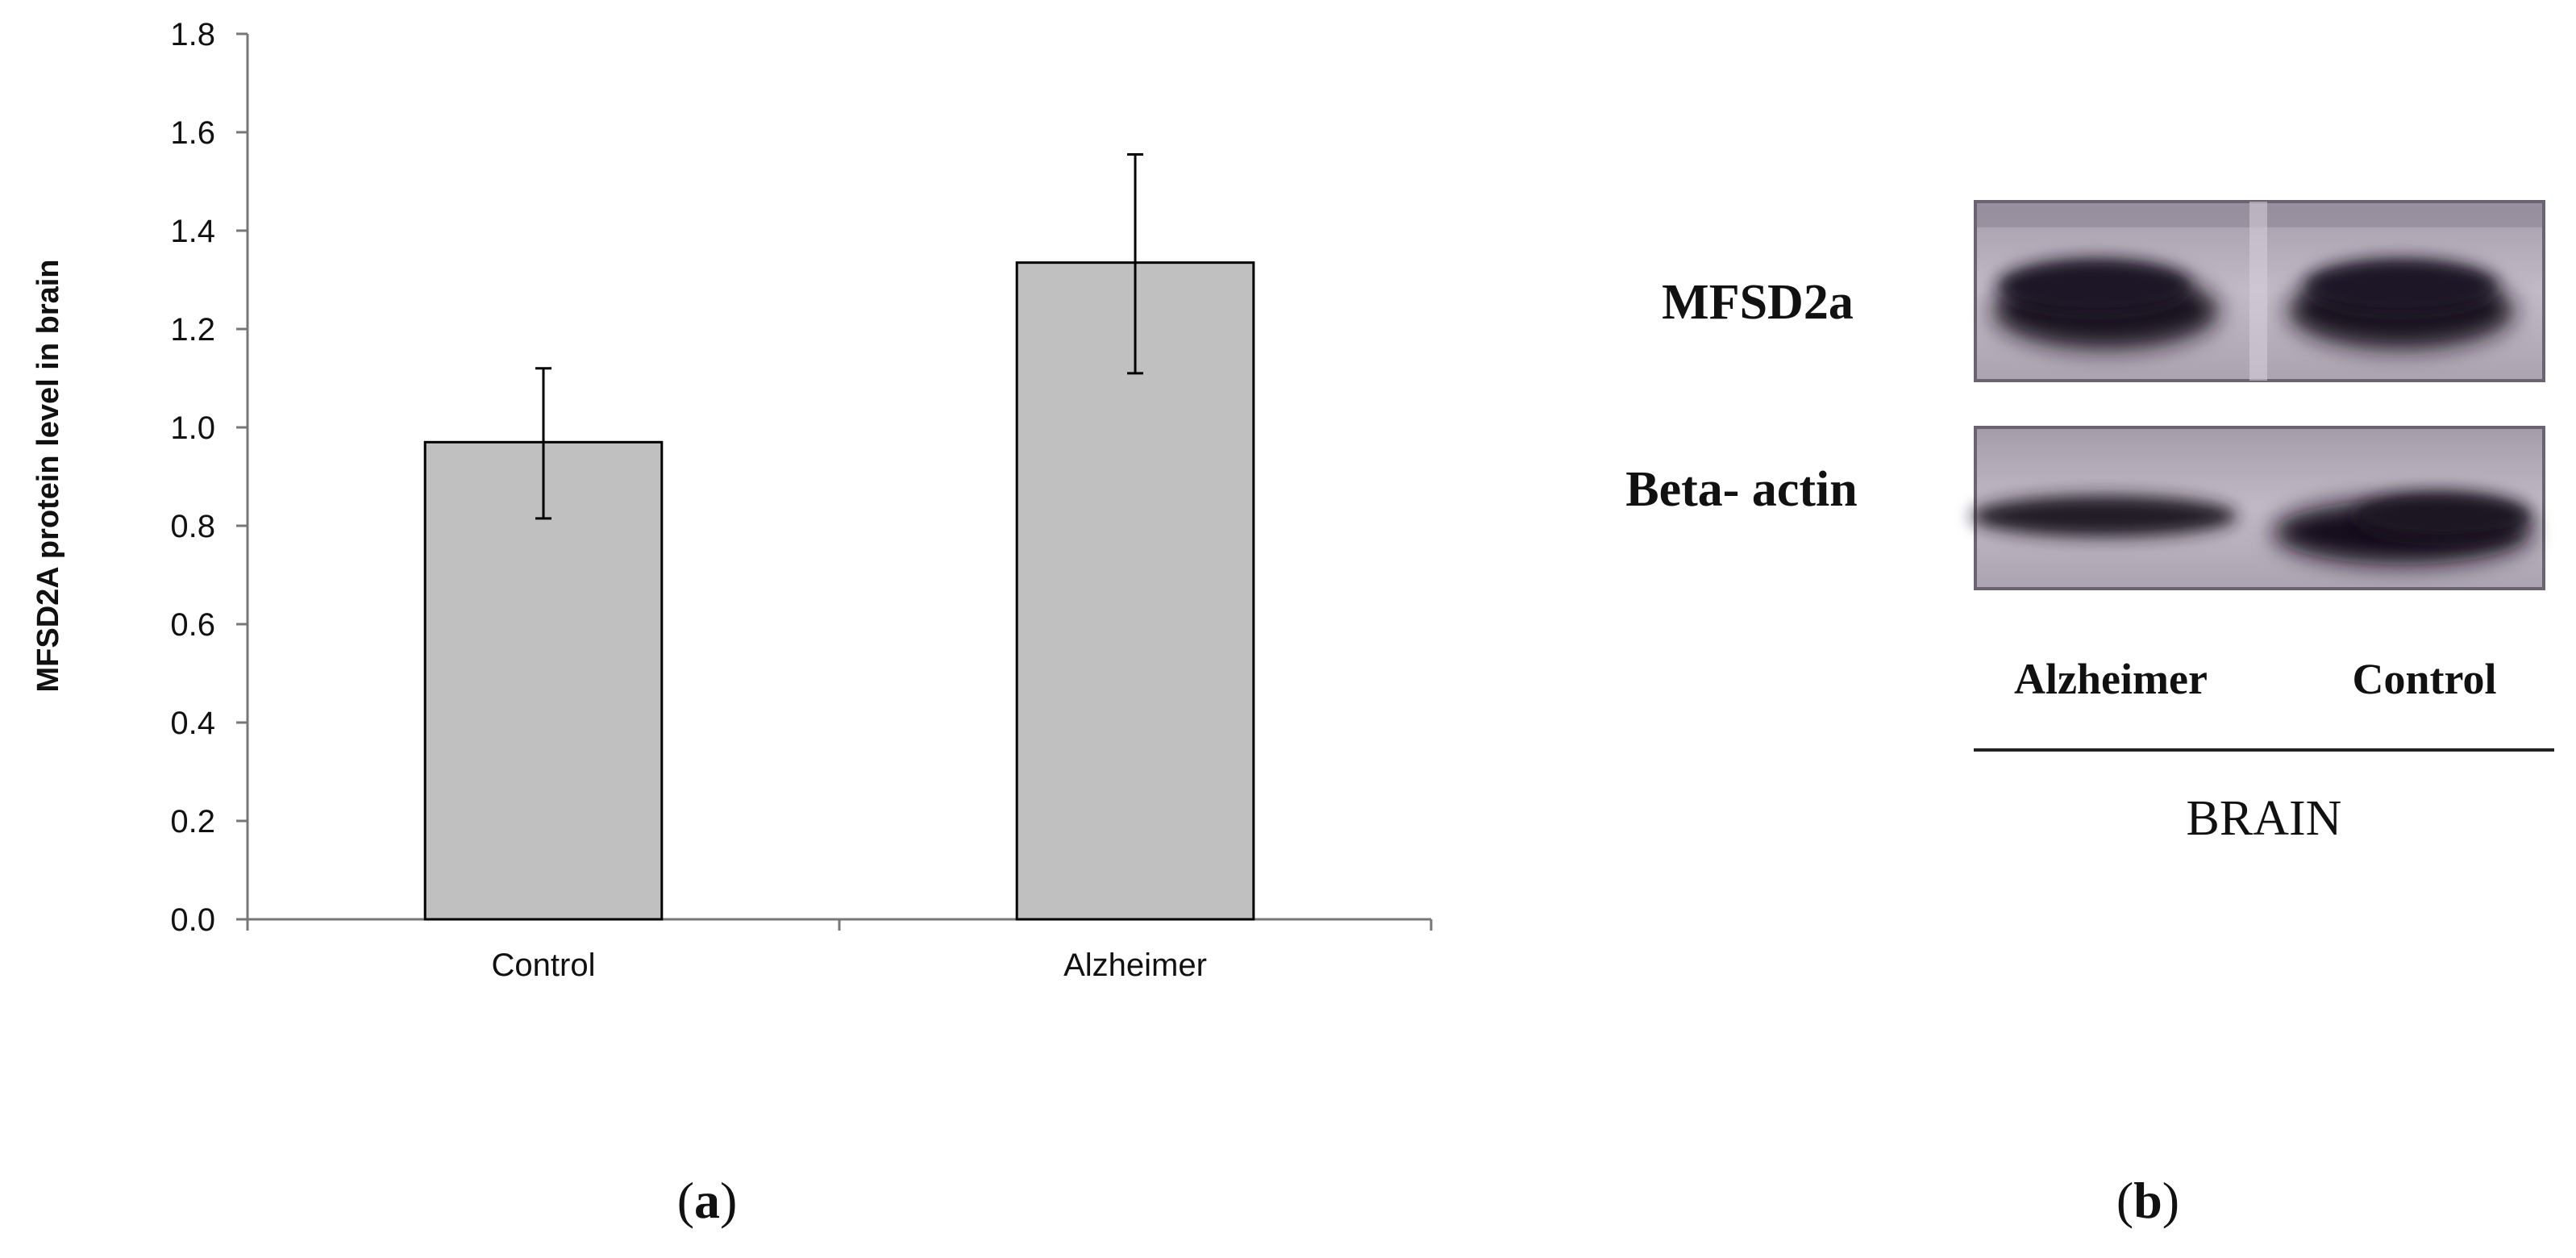  Describe the element at coordinates (707, 1200) in the screenshot. I see `panel-label-a: (a)` at that location.